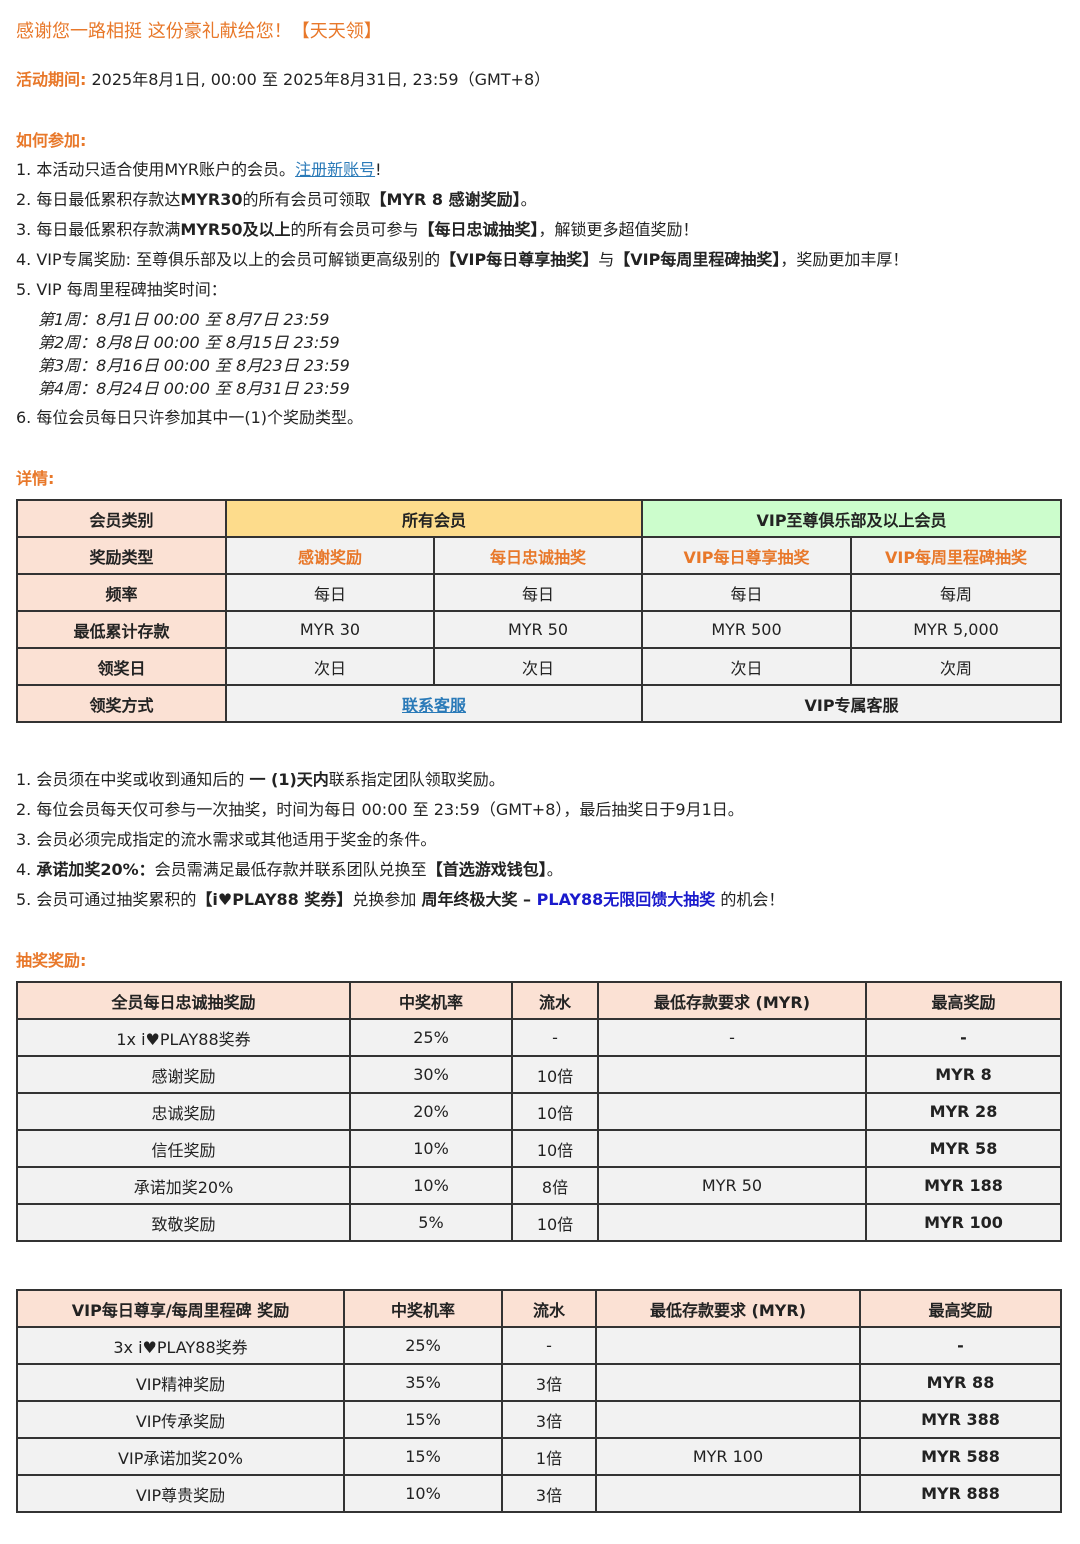  What do you see at coordinates (183, 1185) in the screenshot?
I see `table-cell: 承诺加奖20%` at bounding box center [183, 1185].